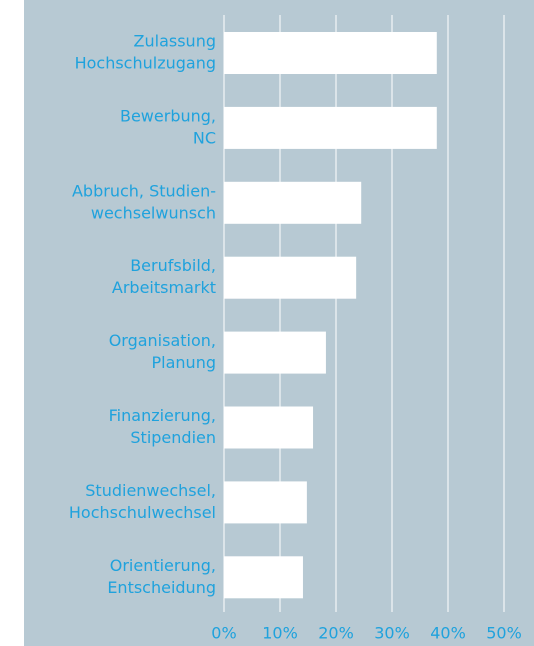  I want to click on y-tick-label: Stipendien, so click(173, 437).